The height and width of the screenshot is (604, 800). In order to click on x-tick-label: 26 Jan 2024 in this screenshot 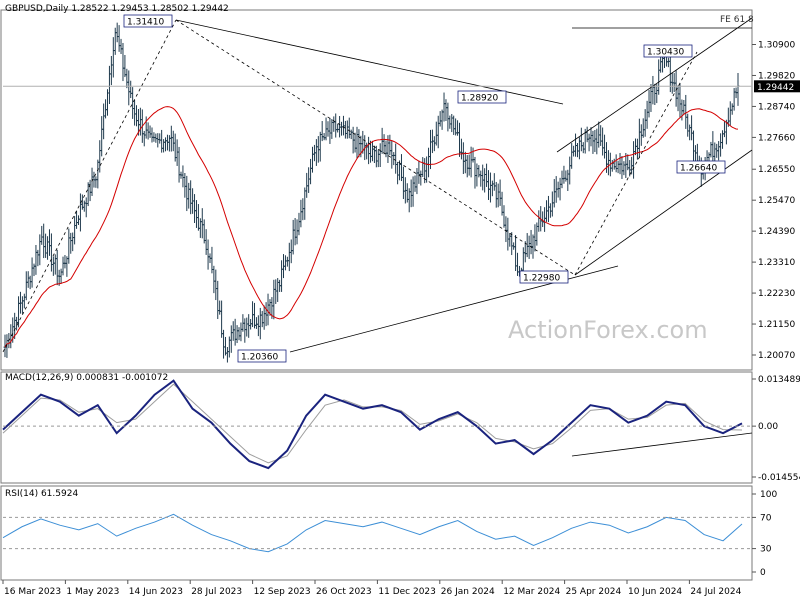, I will do `click(468, 592)`.